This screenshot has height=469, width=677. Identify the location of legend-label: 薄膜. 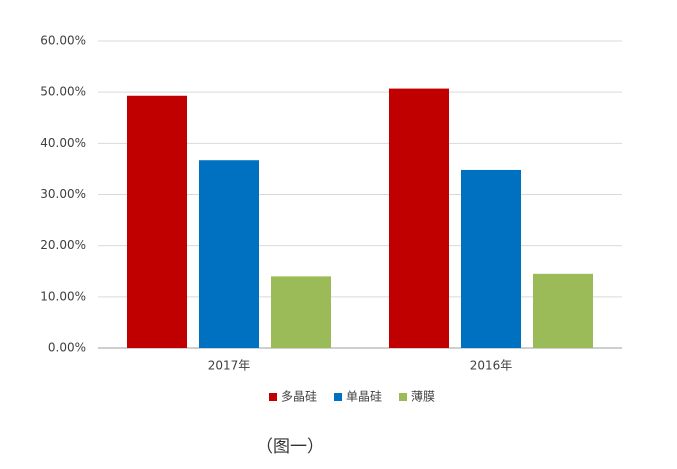
(423, 396).